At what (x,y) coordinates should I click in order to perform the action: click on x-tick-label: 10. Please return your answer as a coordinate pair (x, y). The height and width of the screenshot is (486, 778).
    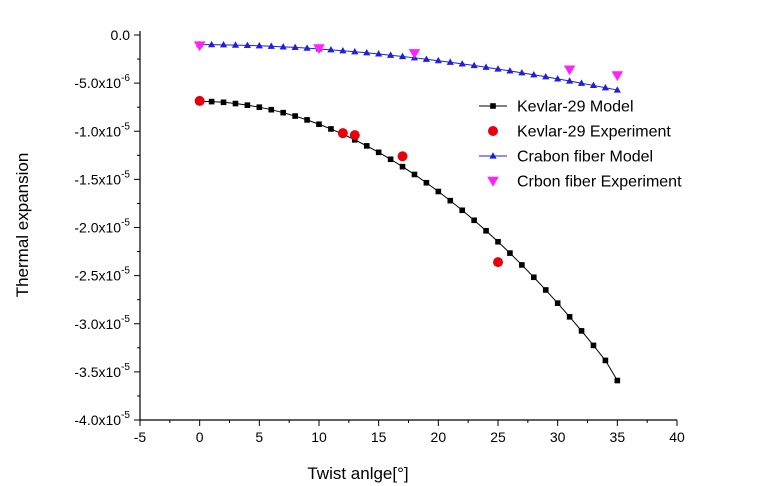
    Looking at the image, I should click on (319, 437).